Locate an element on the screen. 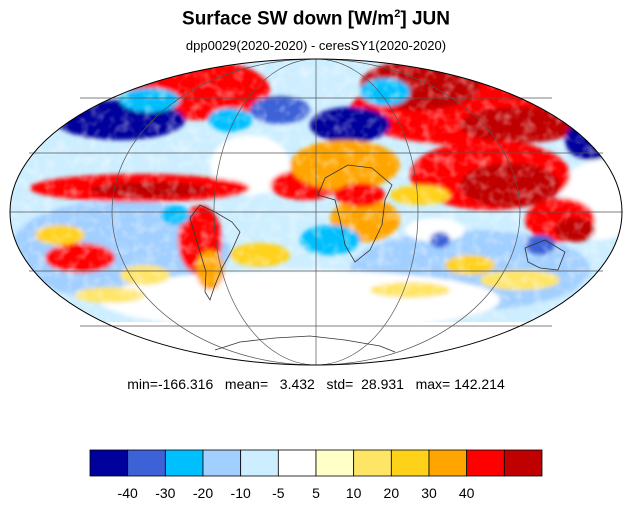 This screenshot has height=505, width=632. colorbar-tick-label: -10 is located at coordinates (241, 493).